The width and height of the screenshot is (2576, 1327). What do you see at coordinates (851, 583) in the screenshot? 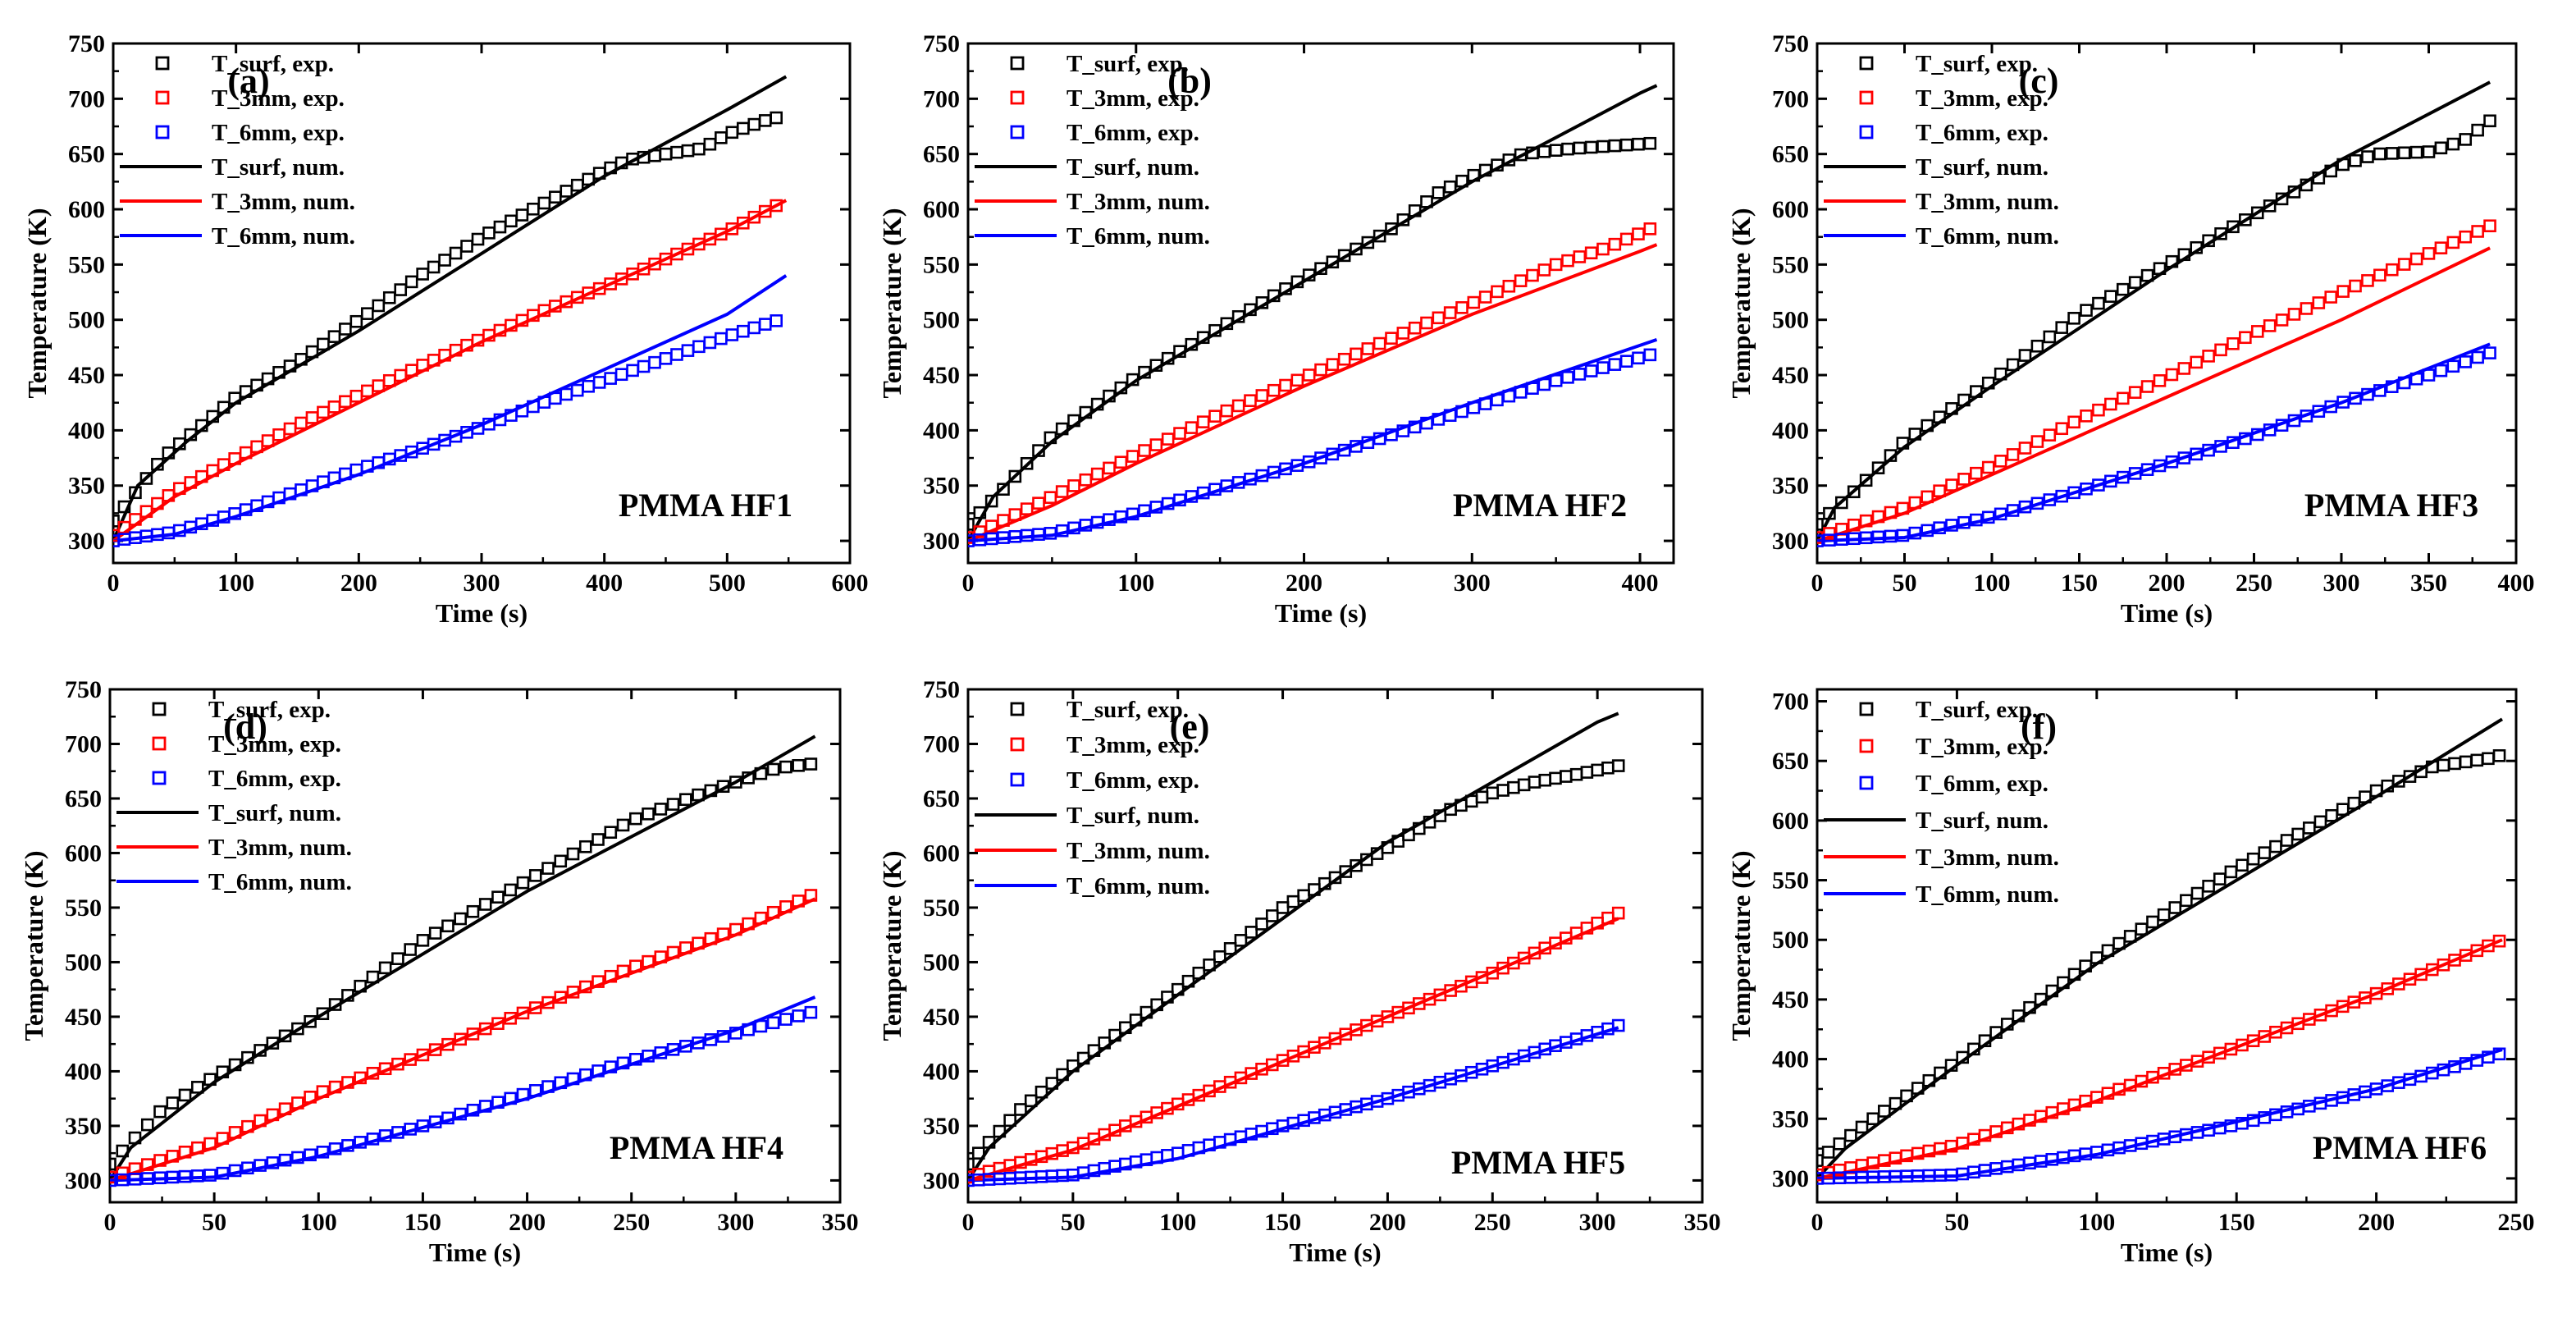
I see `x-tick-label: 600` at bounding box center [851, 583].